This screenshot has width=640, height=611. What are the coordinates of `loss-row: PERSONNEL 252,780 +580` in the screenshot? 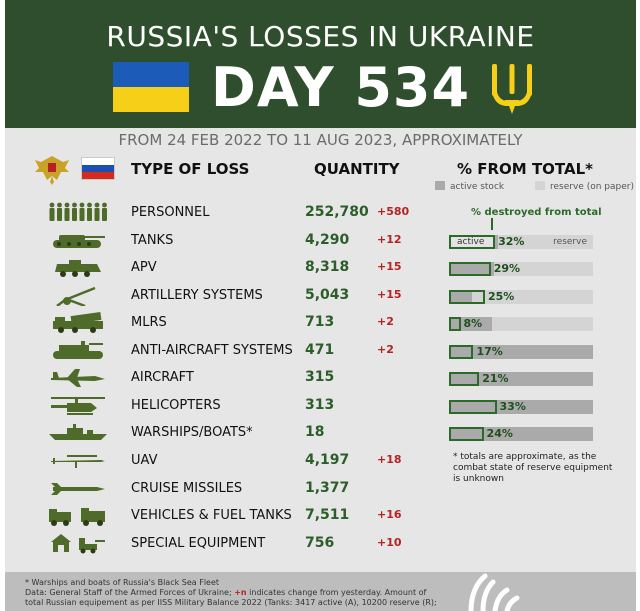 It's located at (320, 213).